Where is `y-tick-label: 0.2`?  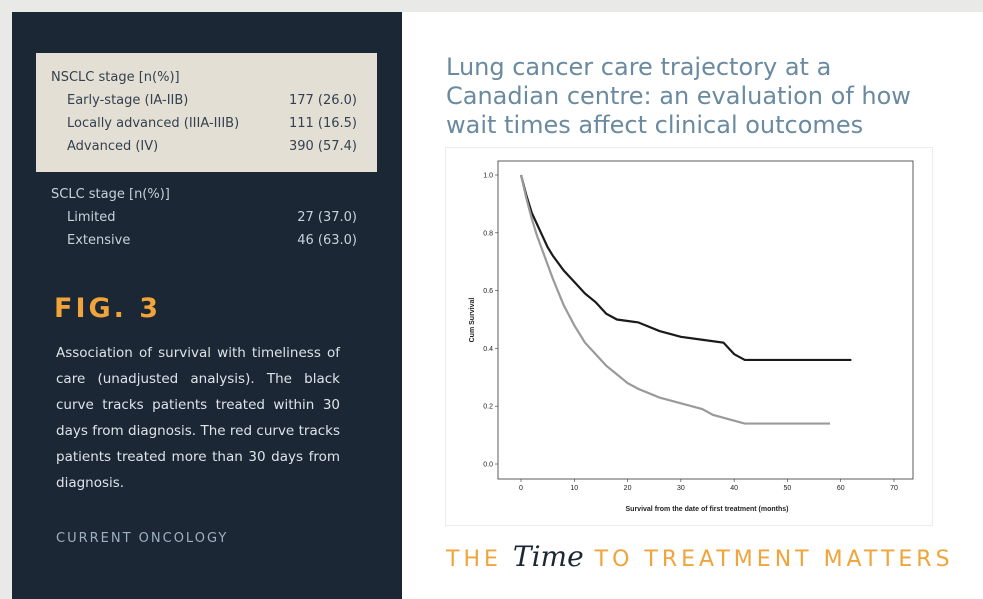 y-tick-label: 0.2 is located at coordinates (488, 407).